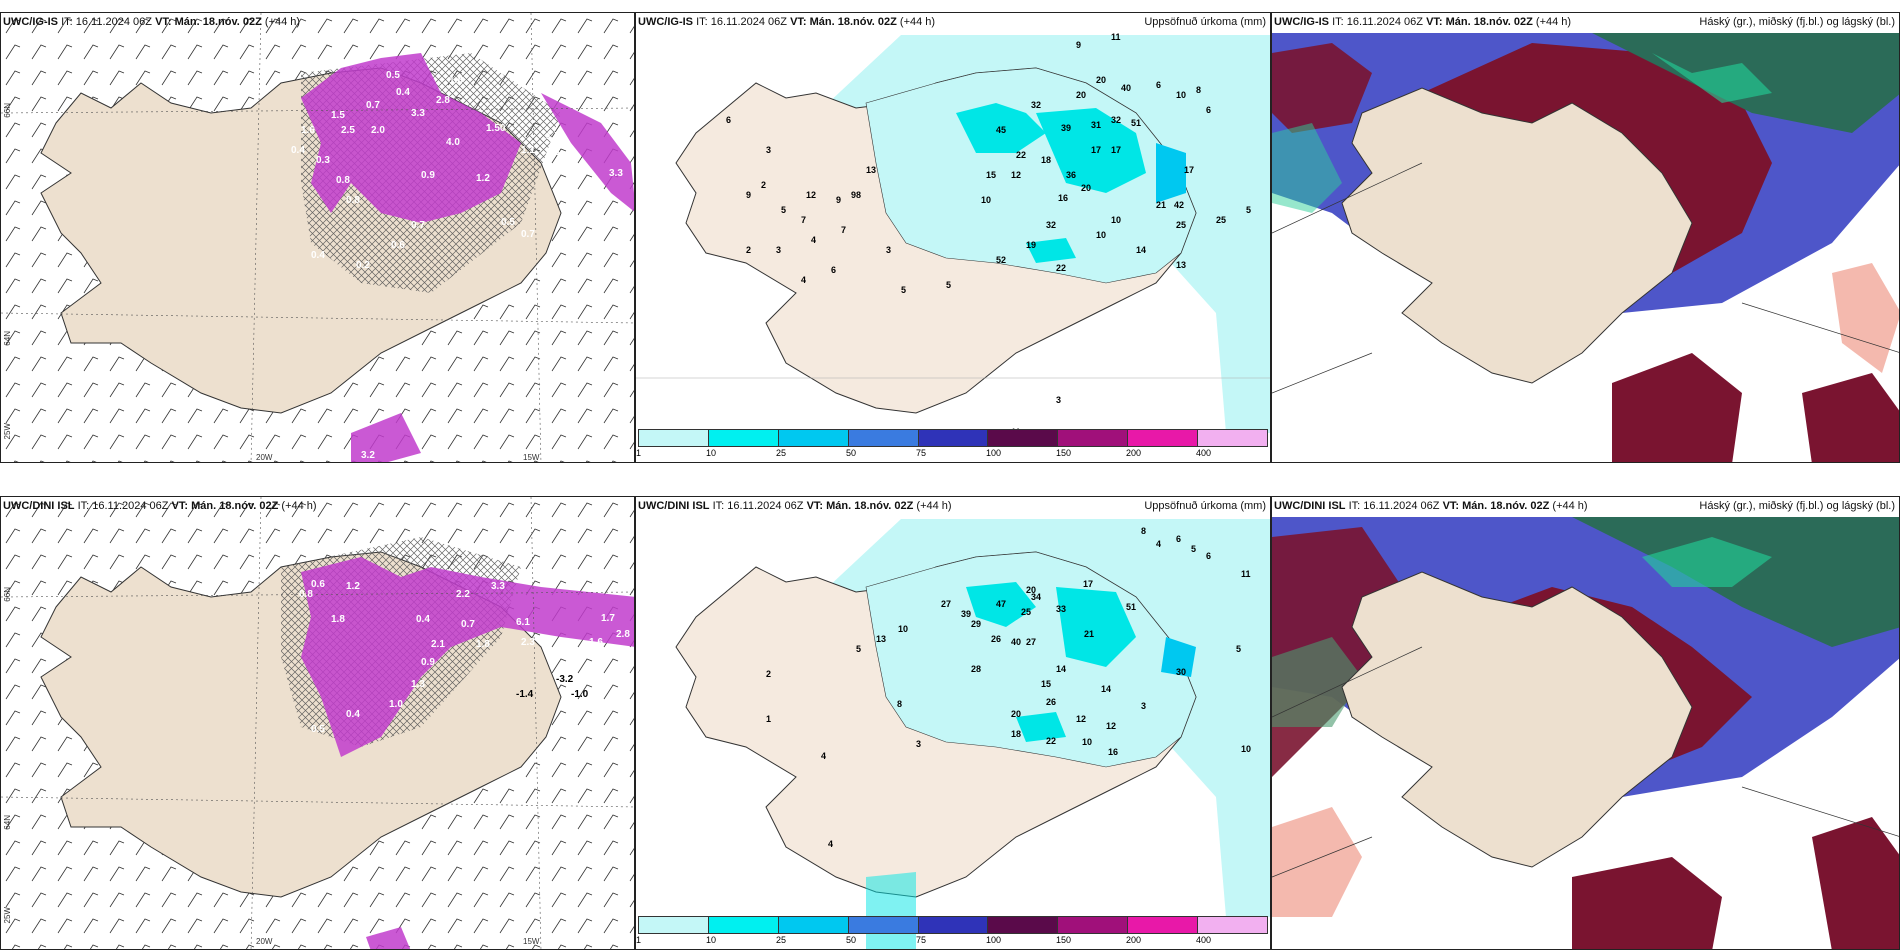 Image resolution: width=1900 pixels, height=950 pixels. Describe the element at coordinates (343, 180) in the screenshot. I see `value-label: 0.8` at that location.